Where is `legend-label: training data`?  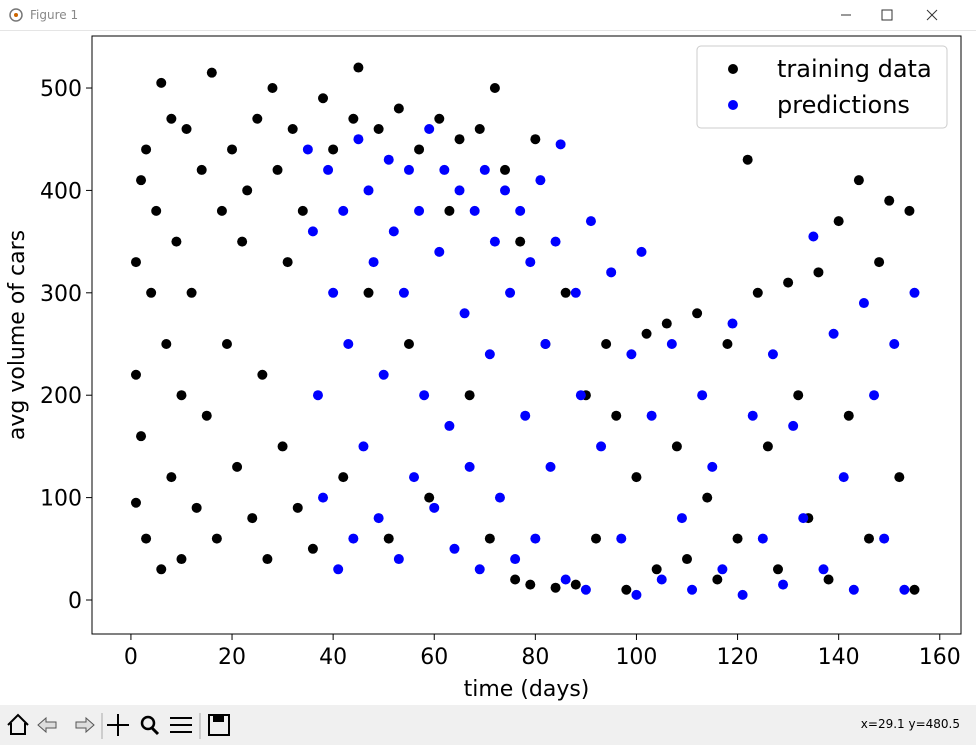
legend-label: training data is located at coordinates (854, 69).